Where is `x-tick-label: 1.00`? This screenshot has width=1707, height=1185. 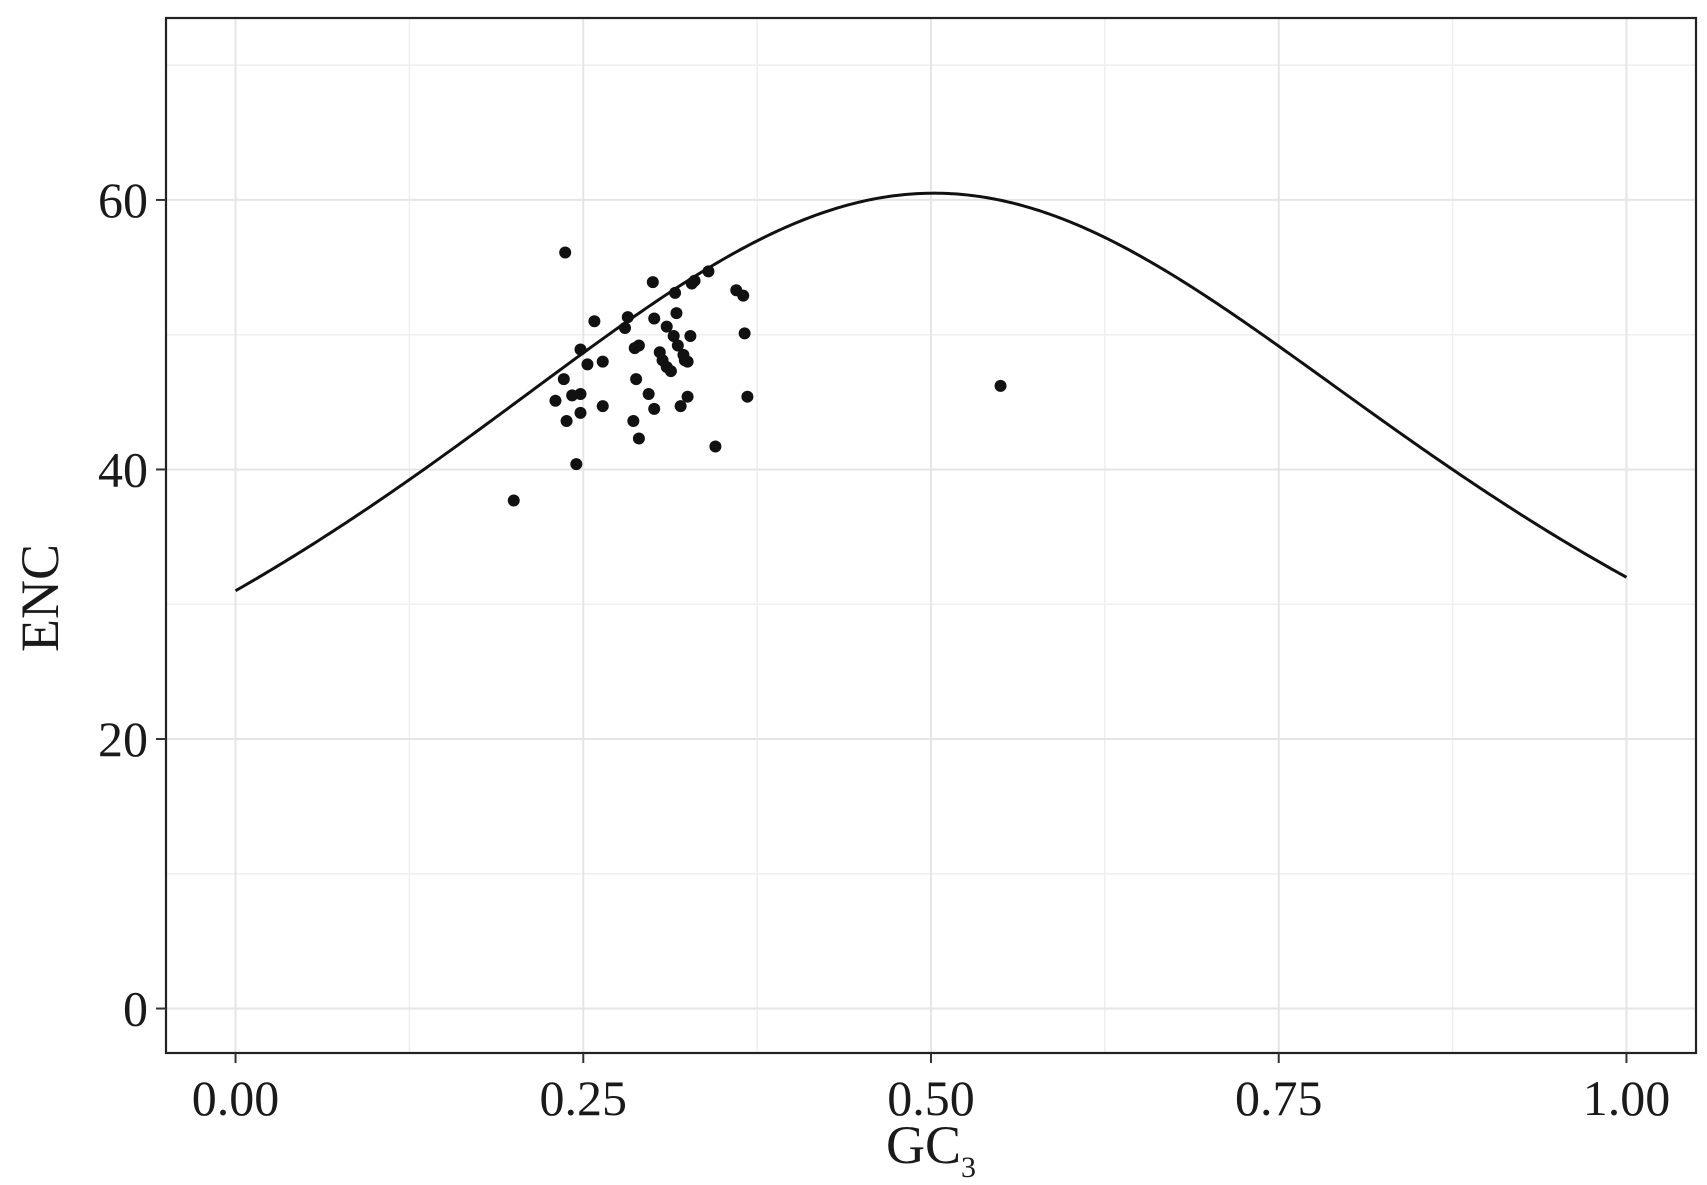
x-tick-label: 1.00 is located at coordinates (1627, 1098).